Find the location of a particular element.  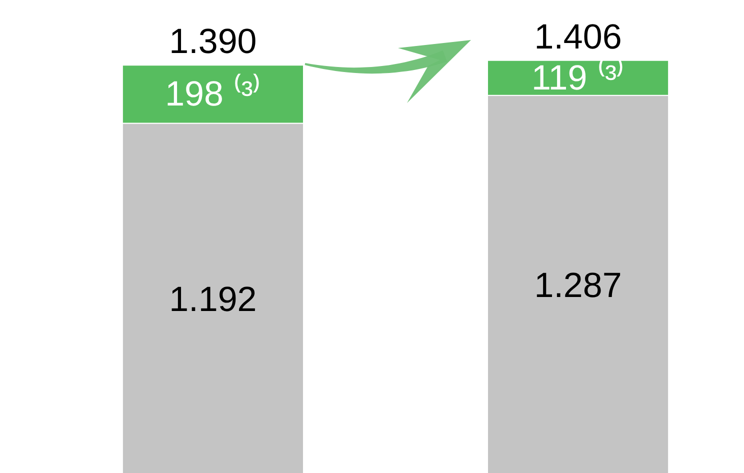

data-label: 198 ⁽³⁾ is located at coordinates (213, 94).